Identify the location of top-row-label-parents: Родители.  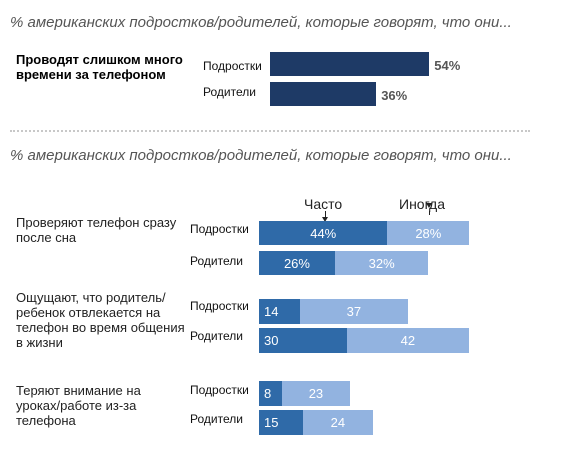
(229, 92).